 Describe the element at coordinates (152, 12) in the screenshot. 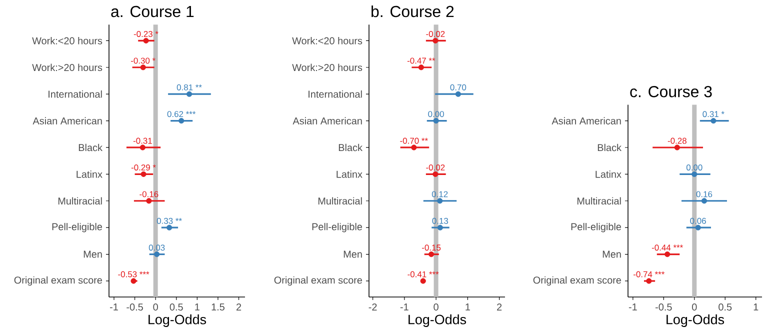

I see `chart-title: a. Course 1` at that location.